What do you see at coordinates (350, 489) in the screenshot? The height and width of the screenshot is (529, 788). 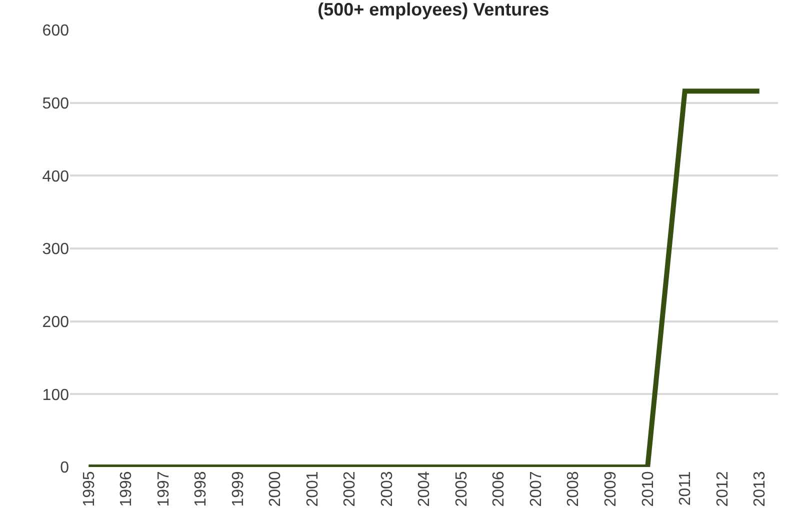 I see `x-tick-label: 2002` at bounding box center [350, 489].